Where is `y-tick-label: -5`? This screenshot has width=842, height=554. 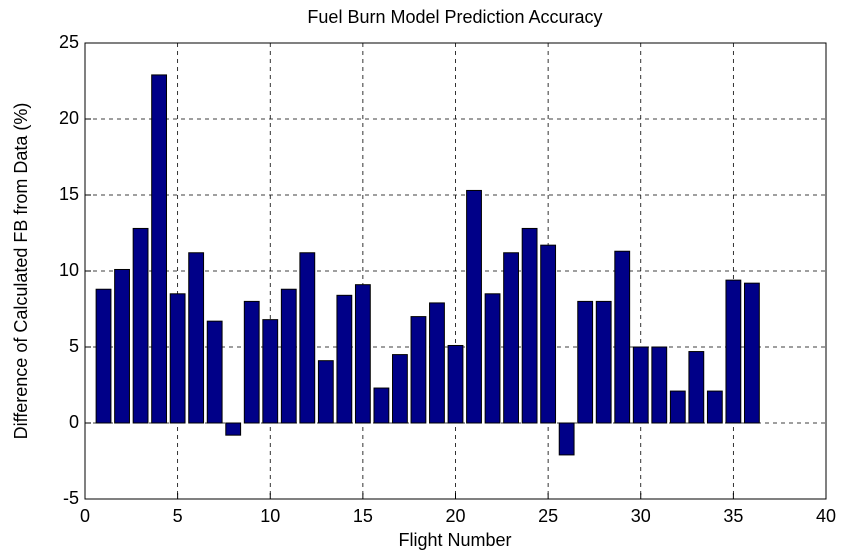 y-tick-label: -5 is located at coordinates (71, 498).